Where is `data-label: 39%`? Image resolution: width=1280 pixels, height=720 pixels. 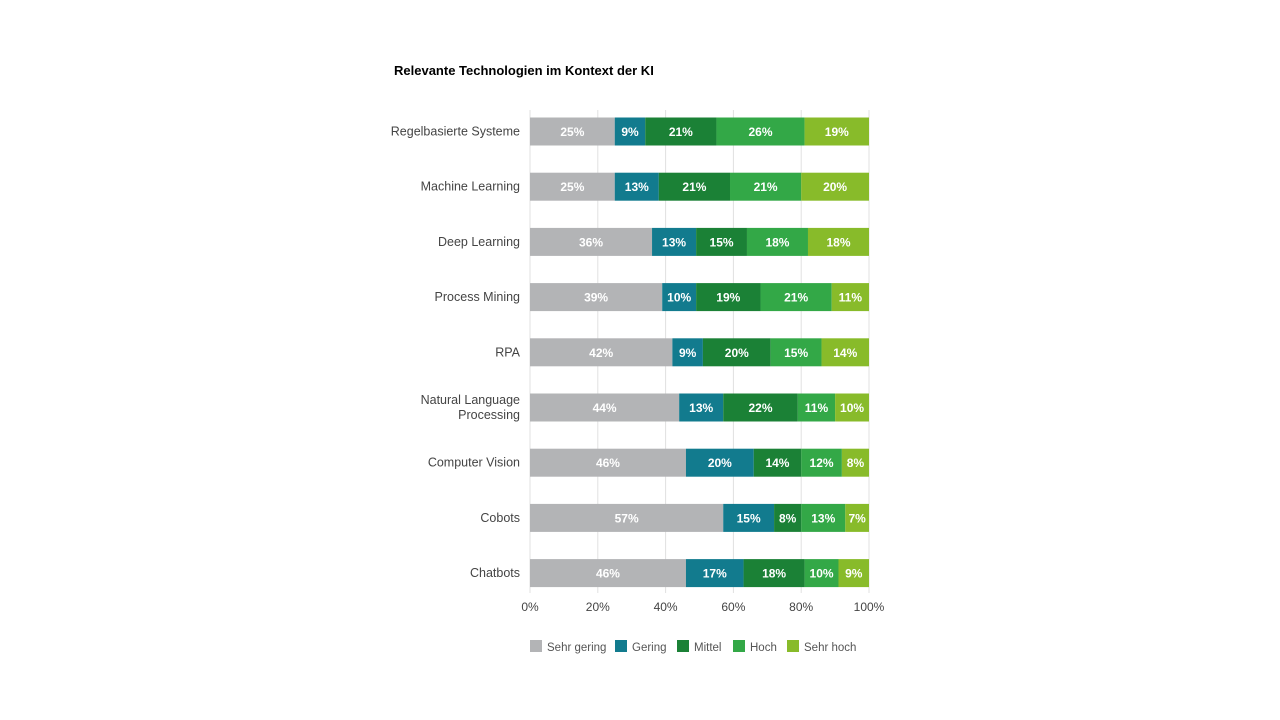
data-label: 39% is located at coordinates (596, 298).